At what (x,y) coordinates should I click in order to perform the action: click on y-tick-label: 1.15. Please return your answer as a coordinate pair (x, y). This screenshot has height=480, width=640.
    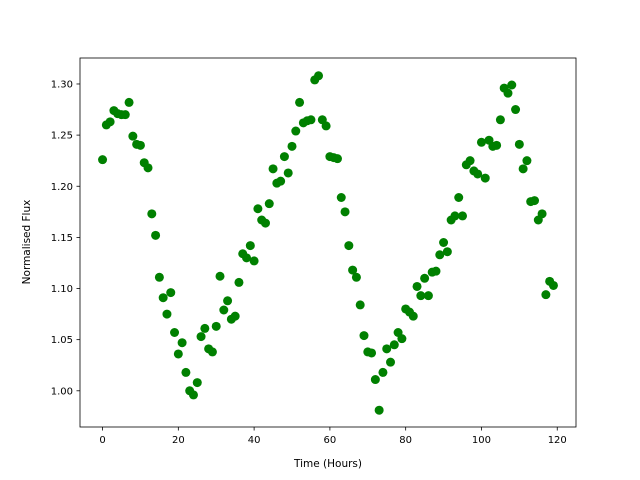
    Looking at the image, I should click on (62, 238).